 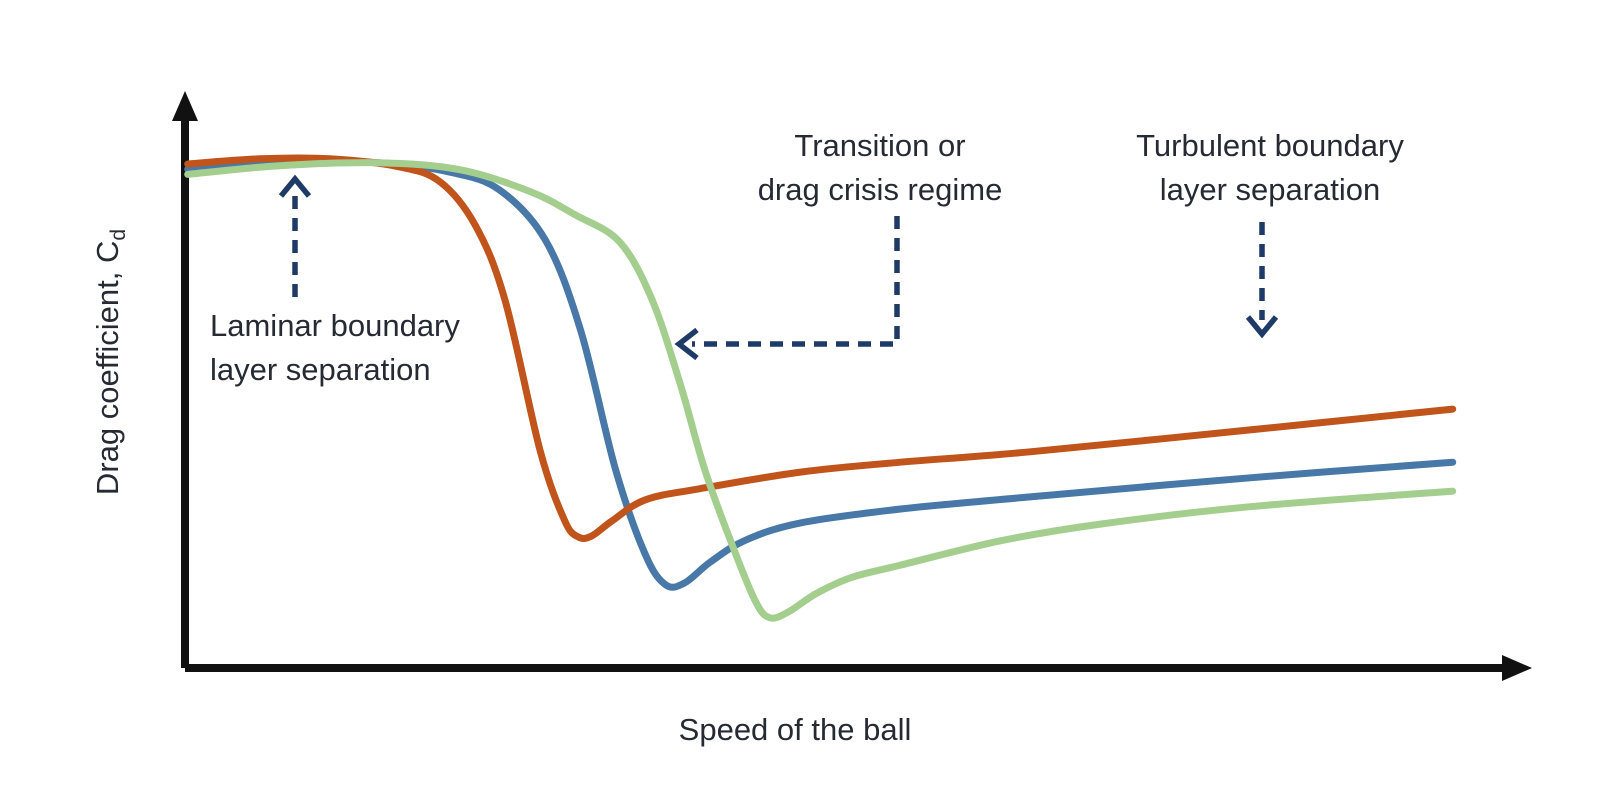 What do you see at coordinates (880, 189) in the screenshot?
I see `annotation-transition-line2: drag crisis regime` at bounding box center [880, 189].